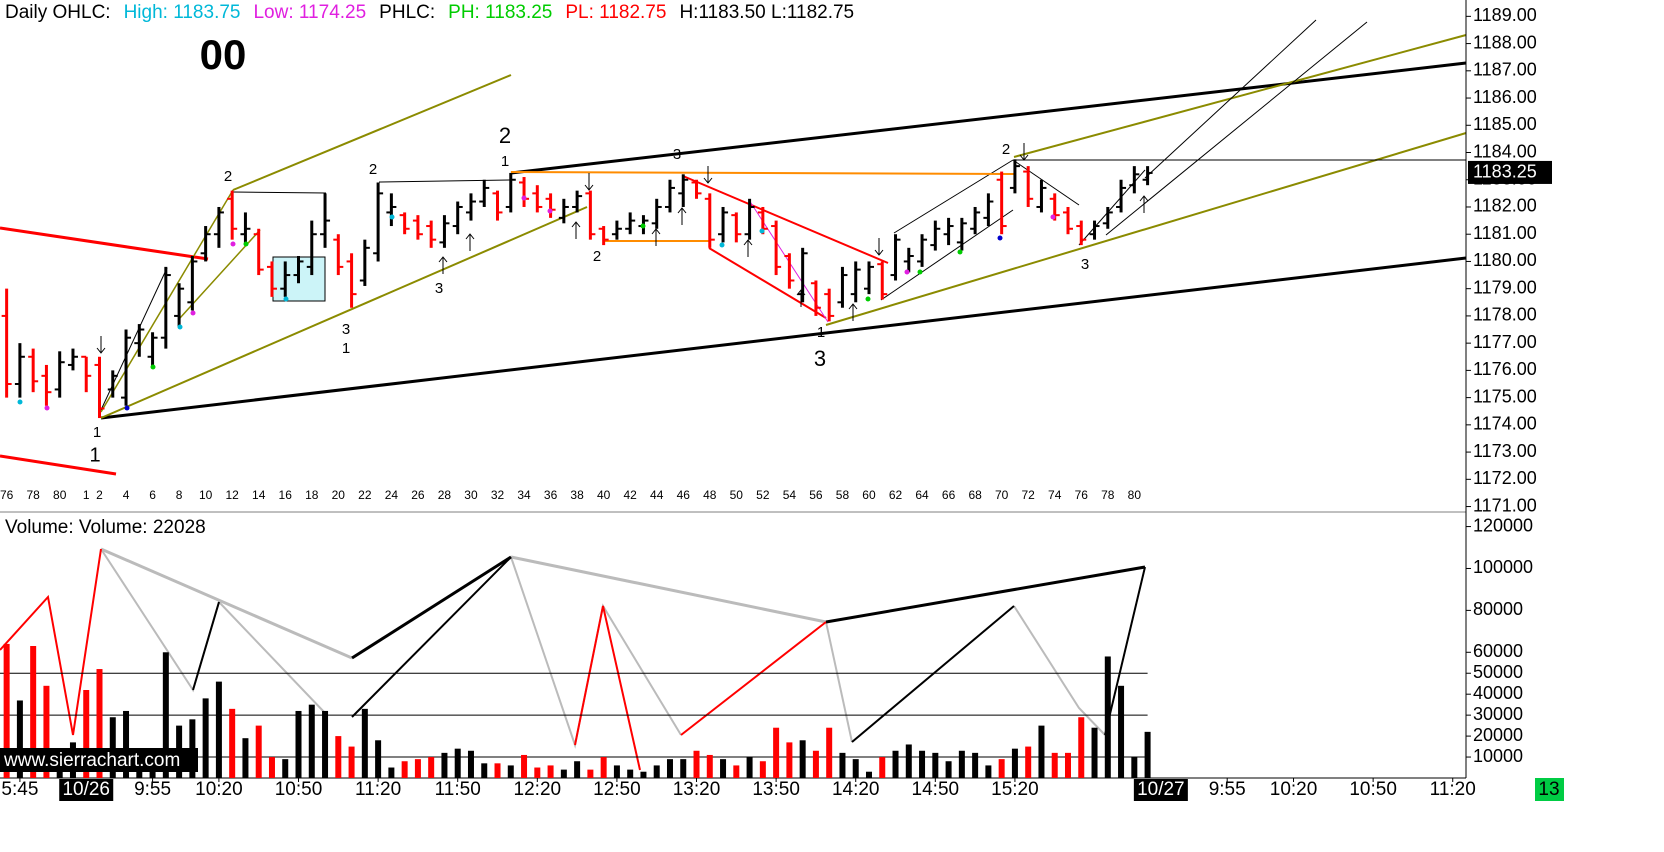  I want to click on y-tick-label: 1177.00, so click(1505, 342).